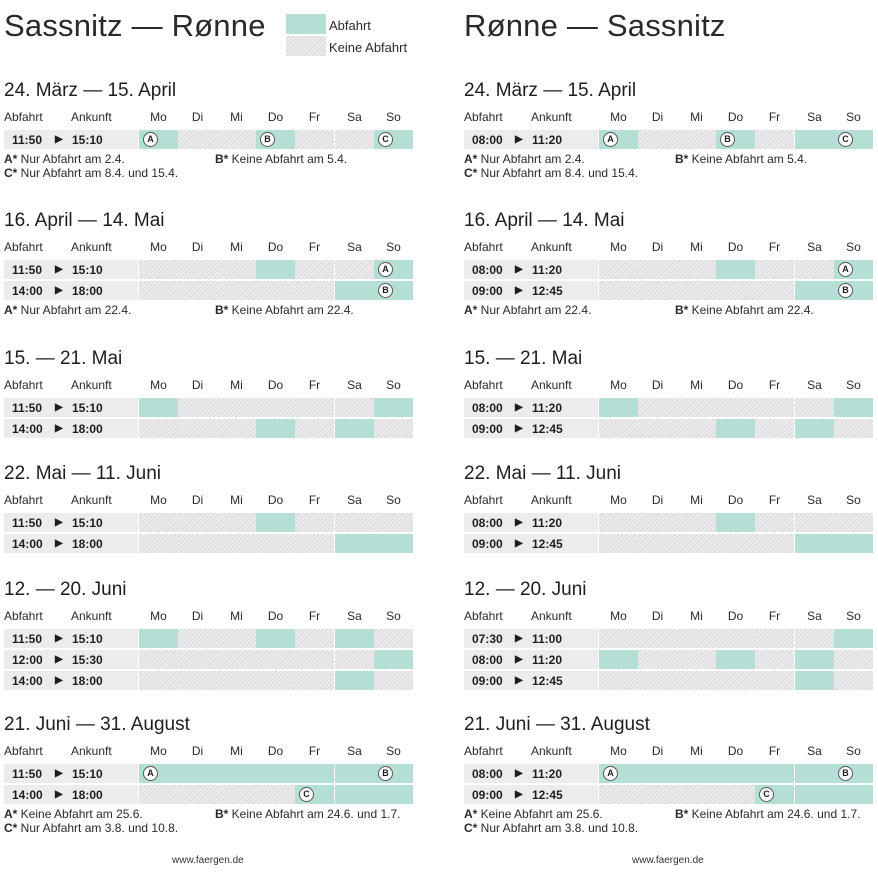 Image resolution: width=878 pixels, height=875 pixels. What do you see at coordinates (135, 25) in the screenshot?
I see `direction-title: Sassnitz — Rønne` at bounding box center [135, 25].